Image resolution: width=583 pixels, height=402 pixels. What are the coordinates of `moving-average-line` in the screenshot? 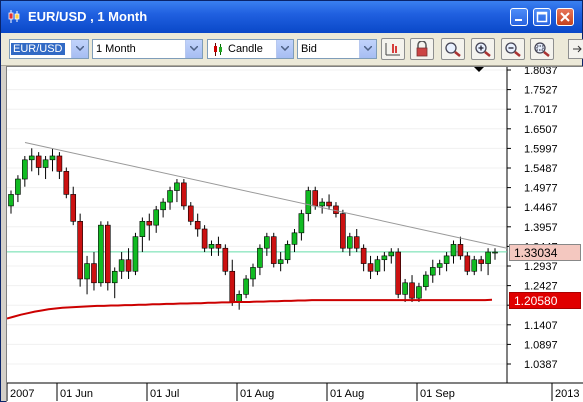 It's located at (250, 309).